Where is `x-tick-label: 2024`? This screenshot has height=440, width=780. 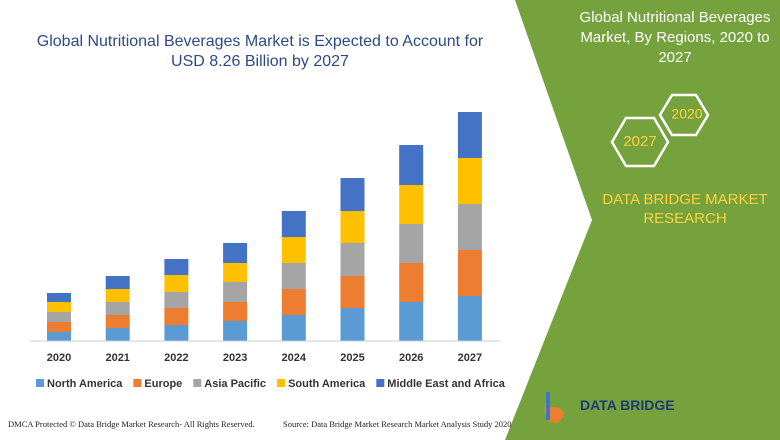
x-tick-label: 2024 is located at coordinates (294, 358).